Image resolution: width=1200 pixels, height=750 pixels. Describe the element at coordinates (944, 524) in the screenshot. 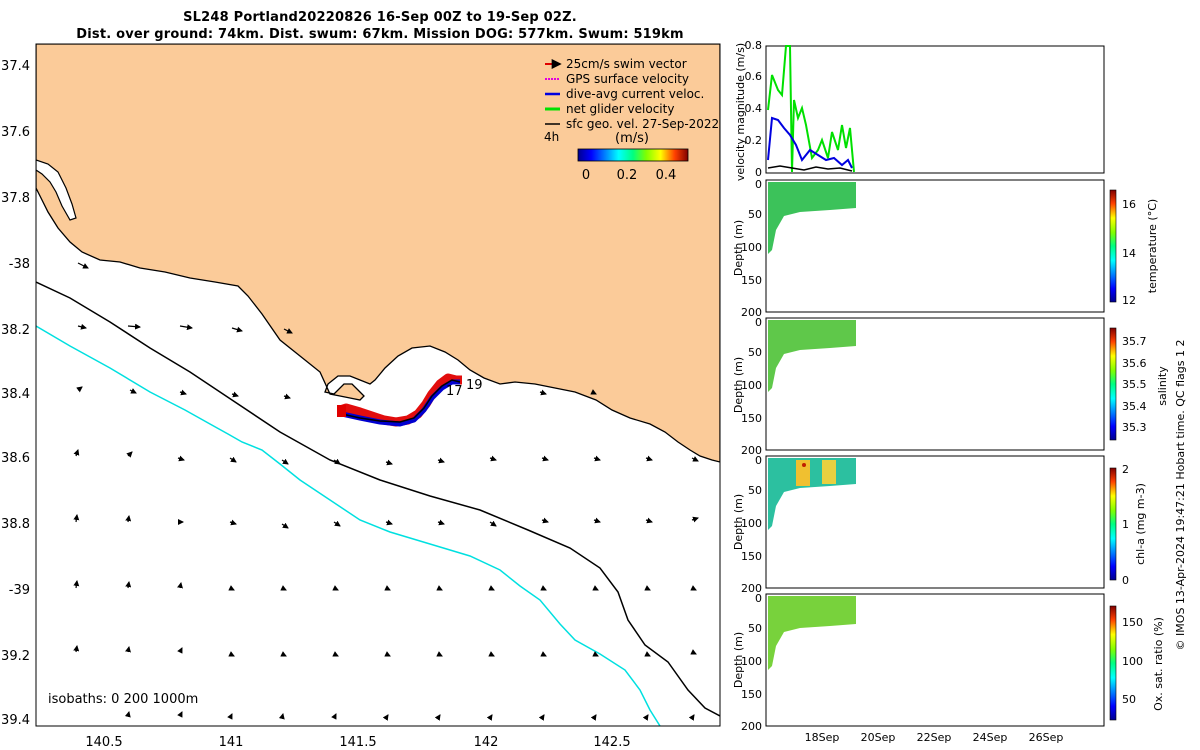

I see `chla-panel: 0 50 100 150 200 0 1 2 chl-a (mg m-3)` at that location.